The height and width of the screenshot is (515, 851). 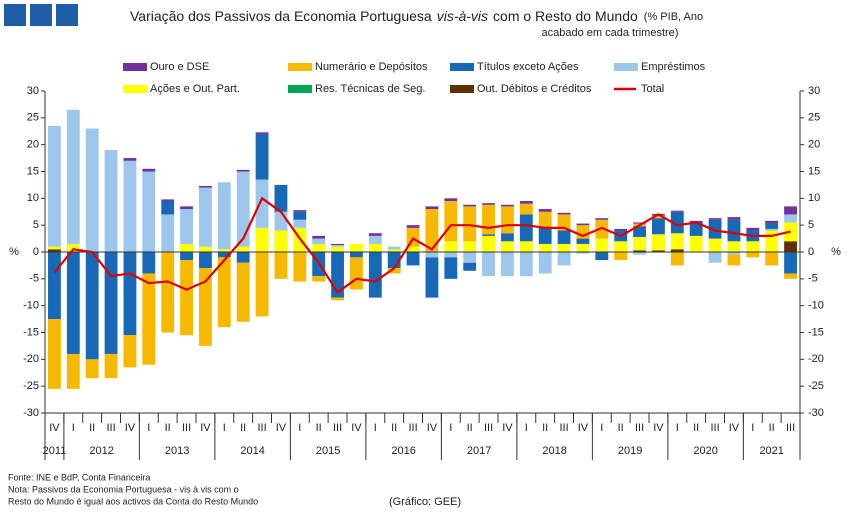 I want to click on y-tick-label: 5, so click(x=36, y=225).